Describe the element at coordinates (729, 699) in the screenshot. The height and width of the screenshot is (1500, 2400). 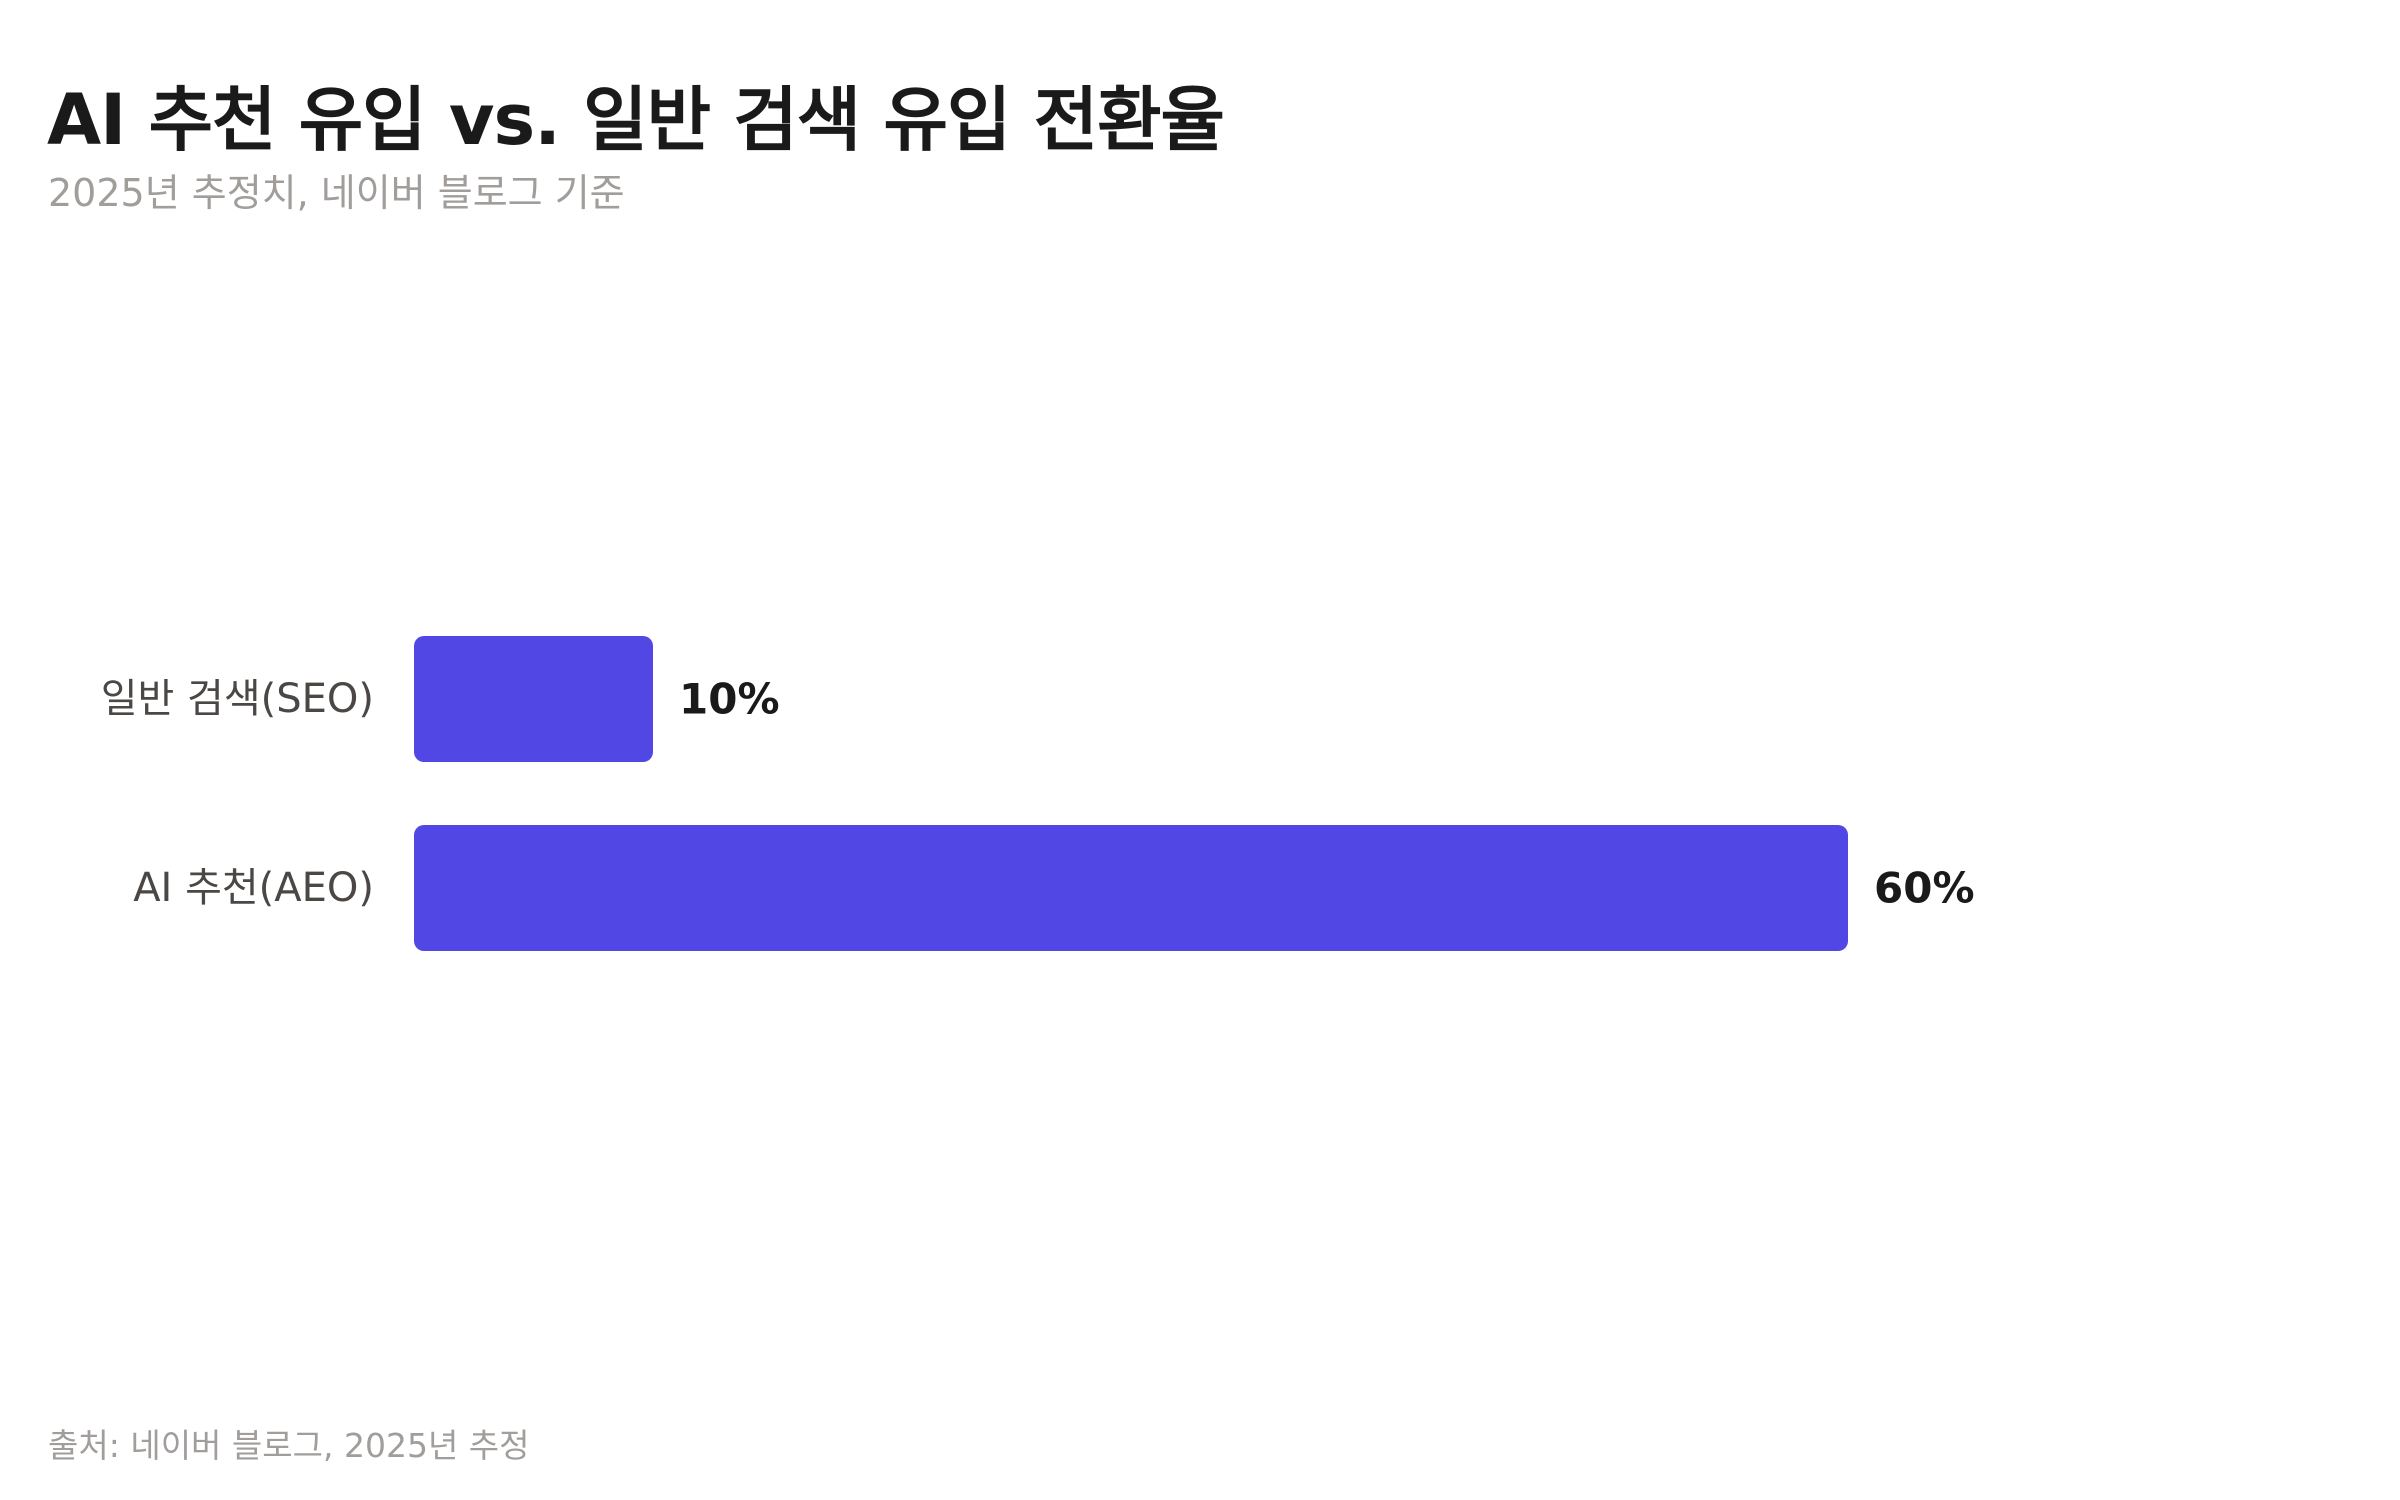
I see `value-label: 10%` at that location.